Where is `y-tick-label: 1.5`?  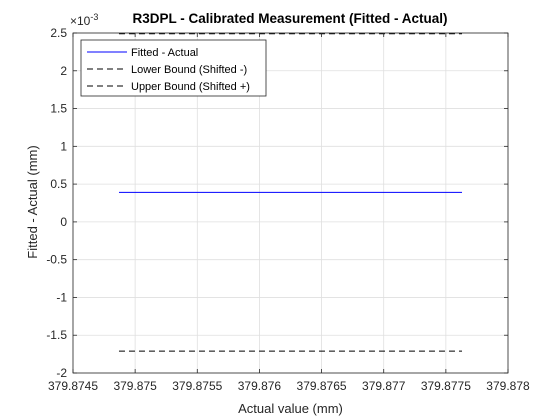
y-tick-label: 1.5 is located at coordinates (58, 109).